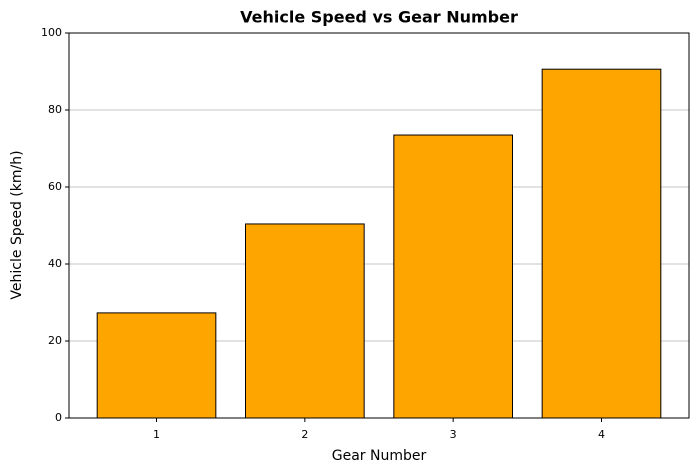 The height and width of the screenshot is (475, 699). Describe the element at coordinates (601, 434) in the screenshot. I see `x-tick-label: 4` at that location.